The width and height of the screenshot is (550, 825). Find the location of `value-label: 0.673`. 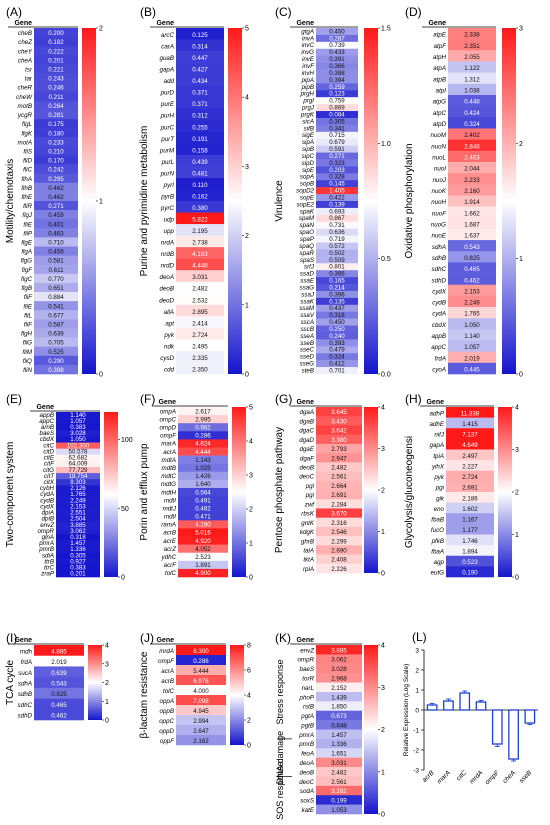

value-label: 0.673 is located at coordinates (339, 716).